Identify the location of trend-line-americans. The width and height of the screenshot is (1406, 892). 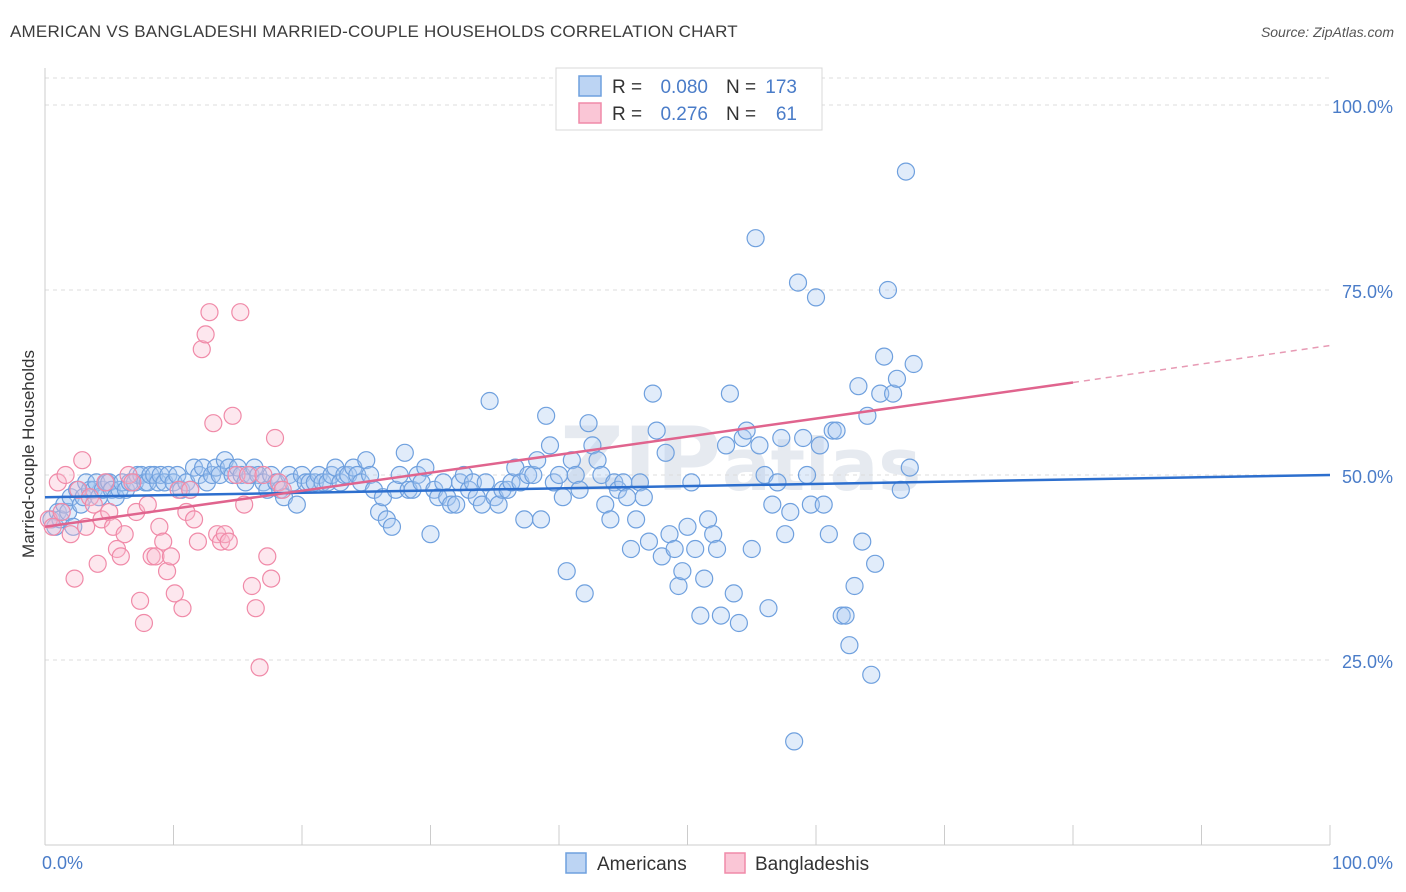
(687, 486).